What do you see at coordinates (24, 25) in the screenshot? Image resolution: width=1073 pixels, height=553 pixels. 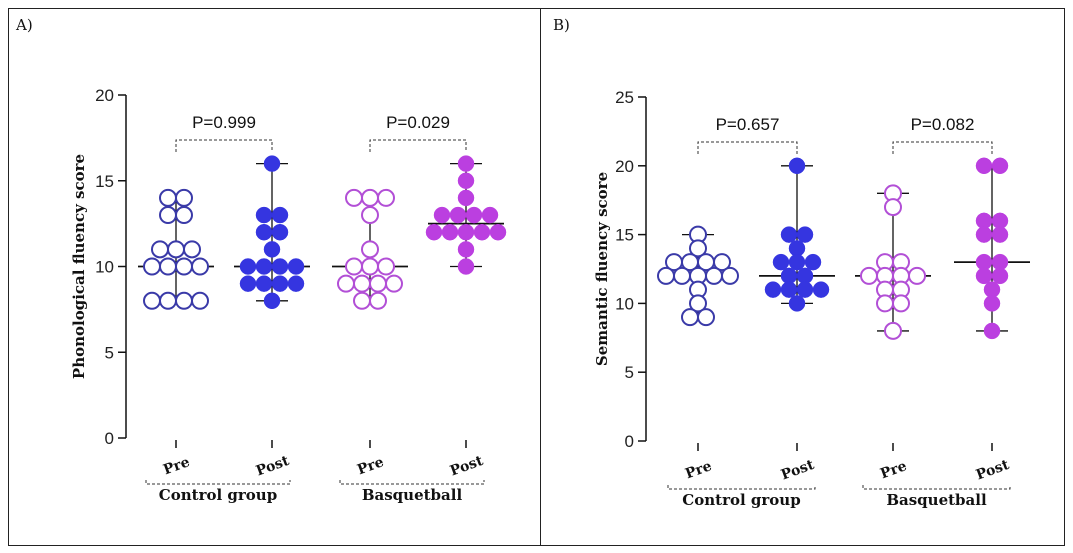 I see `panel-label: A)` at bounding box center [24, 25].